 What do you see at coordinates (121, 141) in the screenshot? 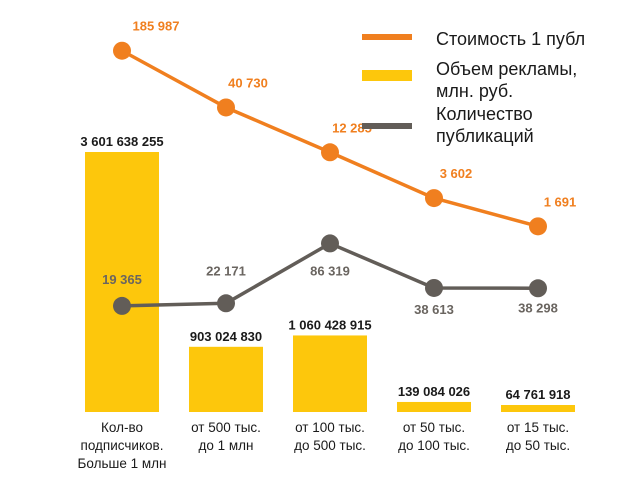
I see `bar-value-label-0: 3 601 638 255` at bounding box center [121, 141].